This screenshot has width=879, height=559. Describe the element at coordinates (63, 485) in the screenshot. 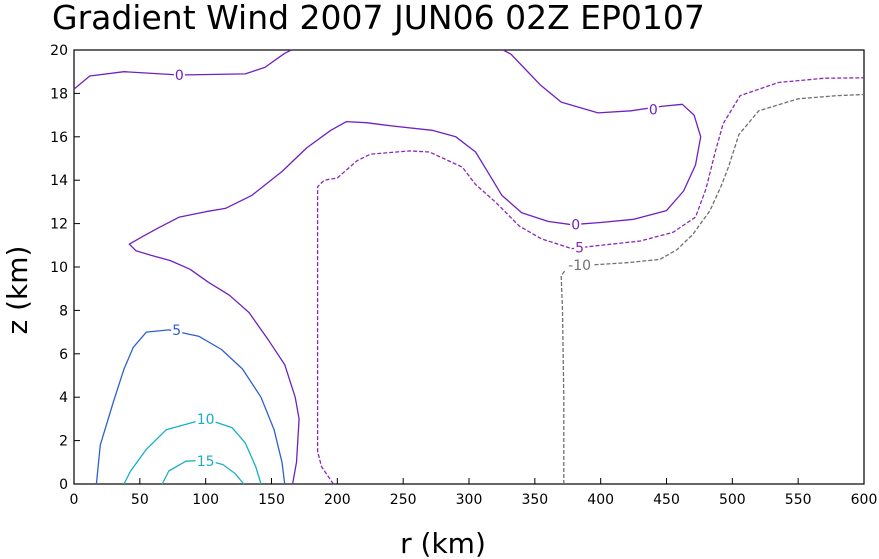

I see `y-tick-label: 0` at that location.